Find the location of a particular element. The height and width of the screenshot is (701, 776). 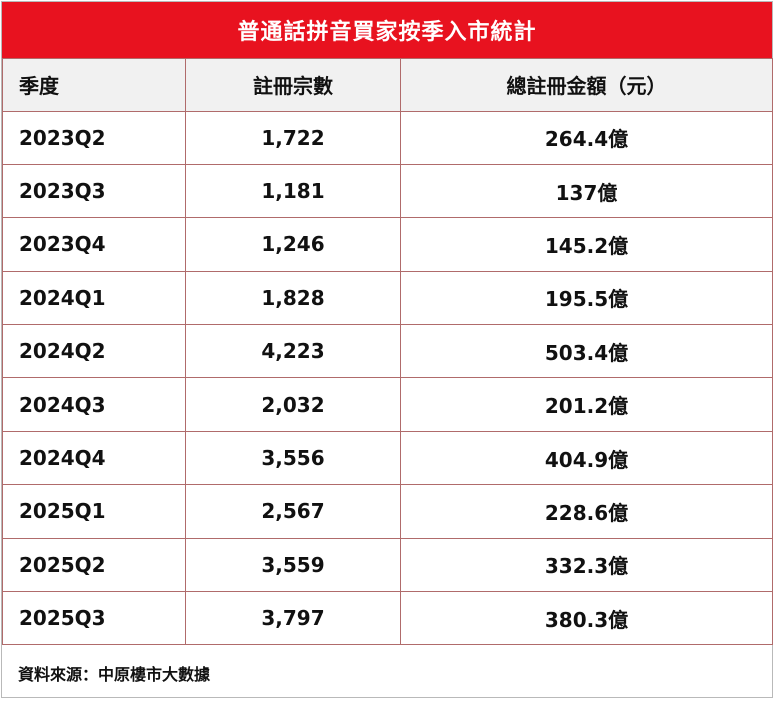

cell-registrations: 1,828 is located at coordinates (293, 298).